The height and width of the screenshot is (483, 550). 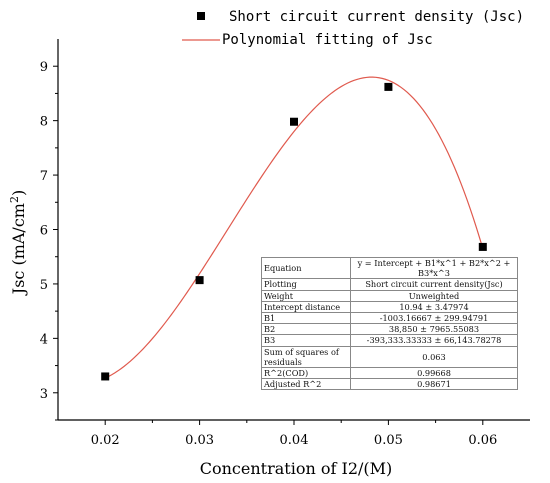 I want to click on stats-value: 10.94 ± 3.47974, so click(x=434, y=307).